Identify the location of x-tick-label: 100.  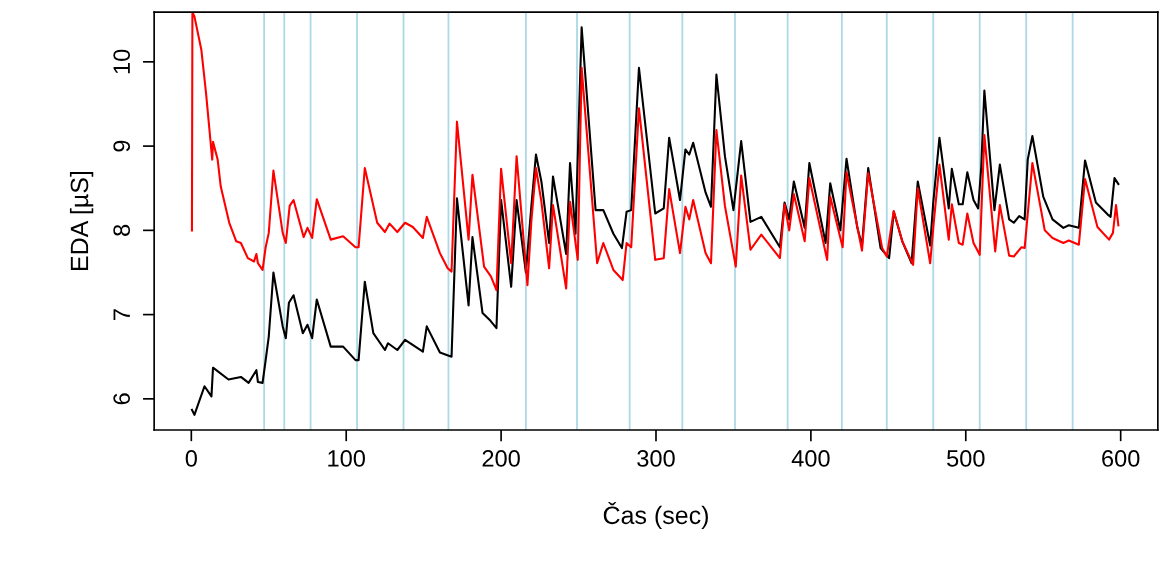
(346, 458).